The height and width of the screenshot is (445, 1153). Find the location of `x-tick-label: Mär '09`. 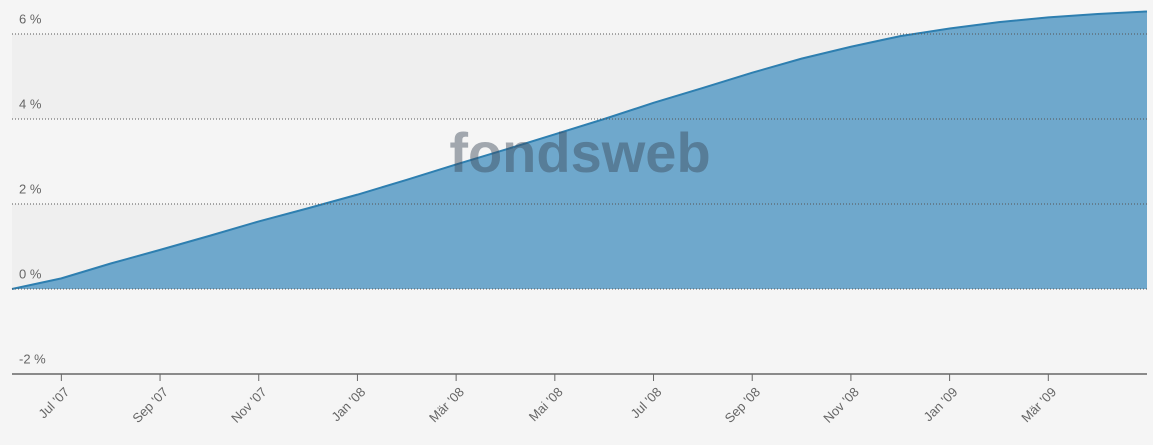

x-tick-label: Mär '09 is located at coordinates (1038, 404).